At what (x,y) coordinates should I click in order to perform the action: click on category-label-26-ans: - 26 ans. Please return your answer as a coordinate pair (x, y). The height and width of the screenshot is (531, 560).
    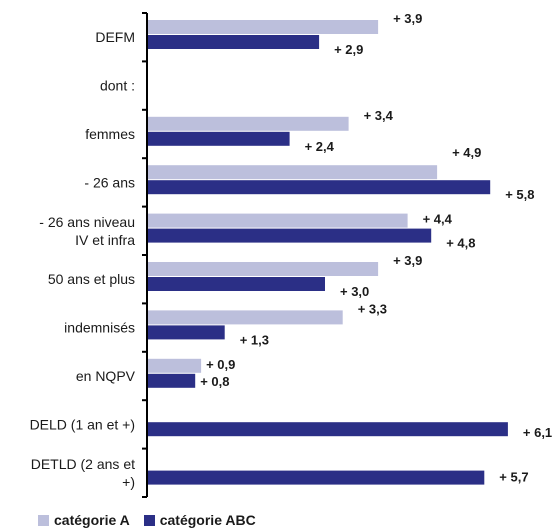
    Looking at the image, I should click on (109, 182).